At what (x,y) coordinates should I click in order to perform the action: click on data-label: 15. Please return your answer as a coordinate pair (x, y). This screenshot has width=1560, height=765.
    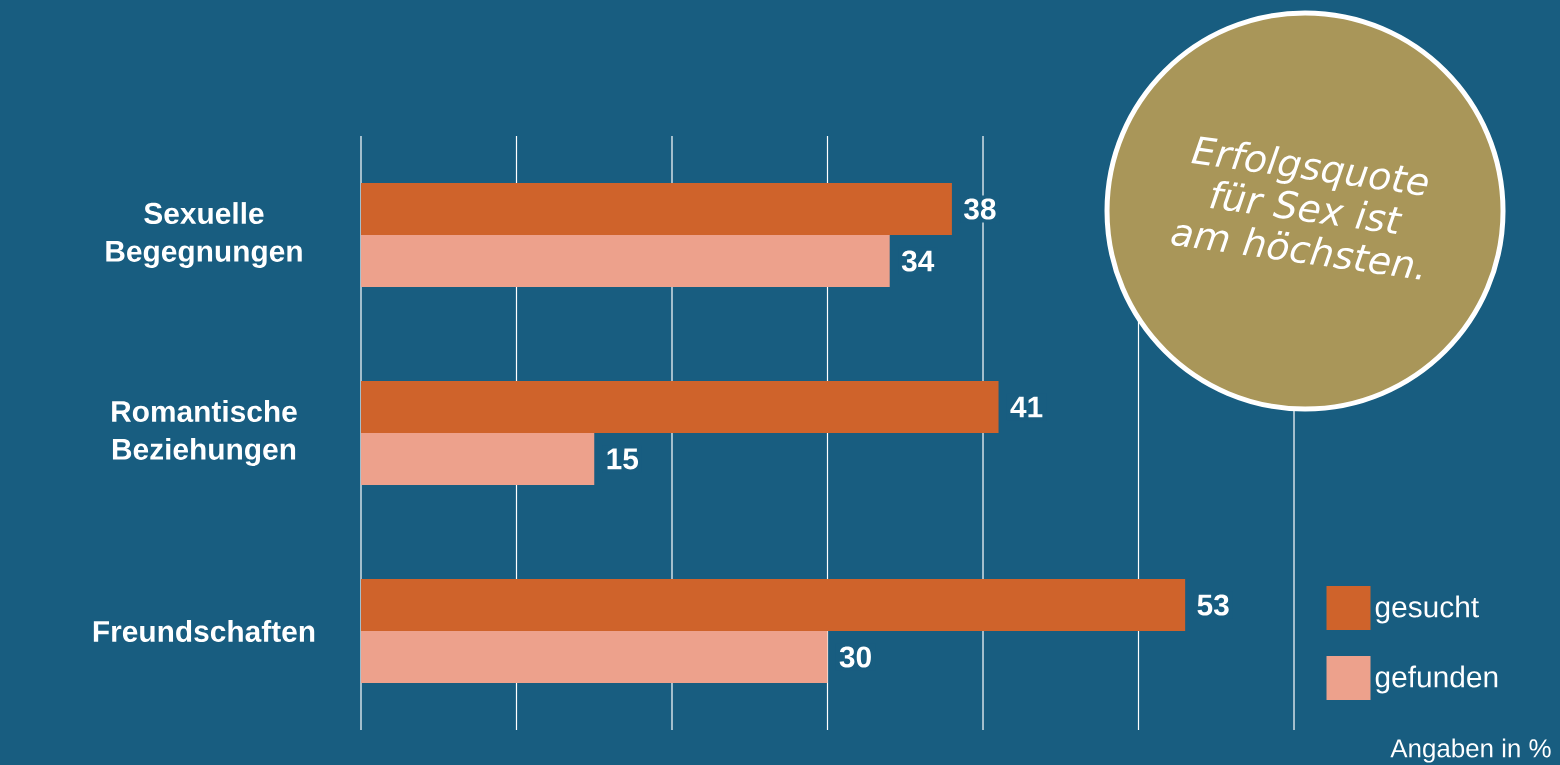
    Looking at the image, I should click on (623, 459).